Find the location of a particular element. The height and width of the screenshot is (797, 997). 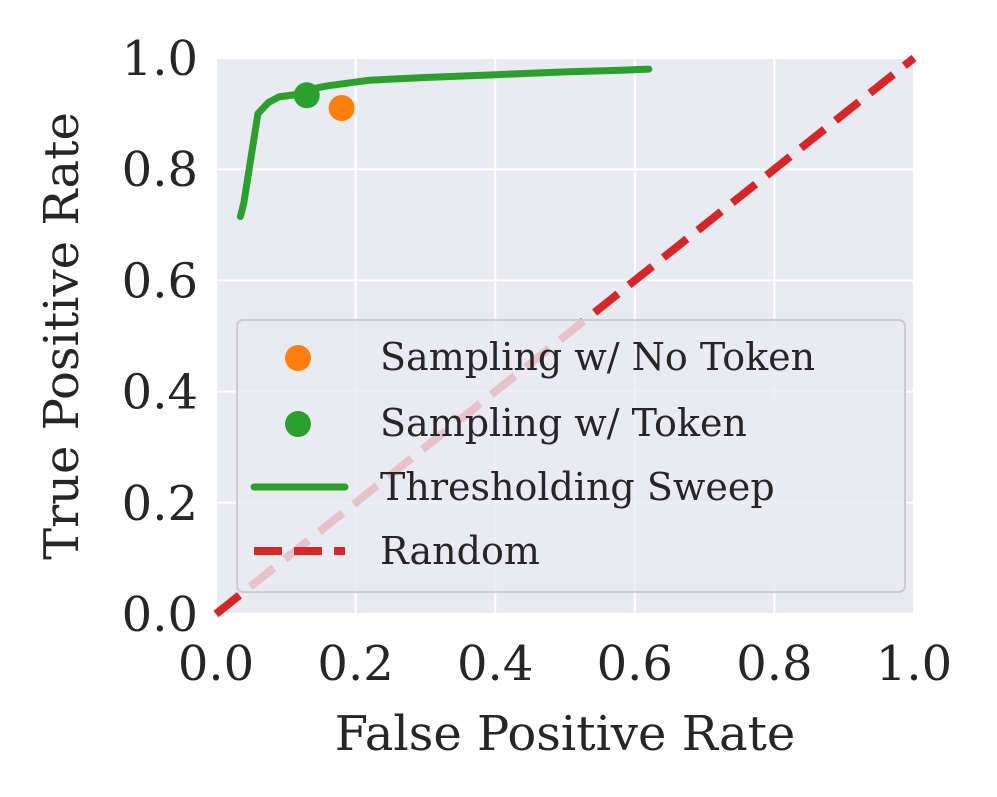

y-tick-label: 0.8 is located at coordinates (160, 170).